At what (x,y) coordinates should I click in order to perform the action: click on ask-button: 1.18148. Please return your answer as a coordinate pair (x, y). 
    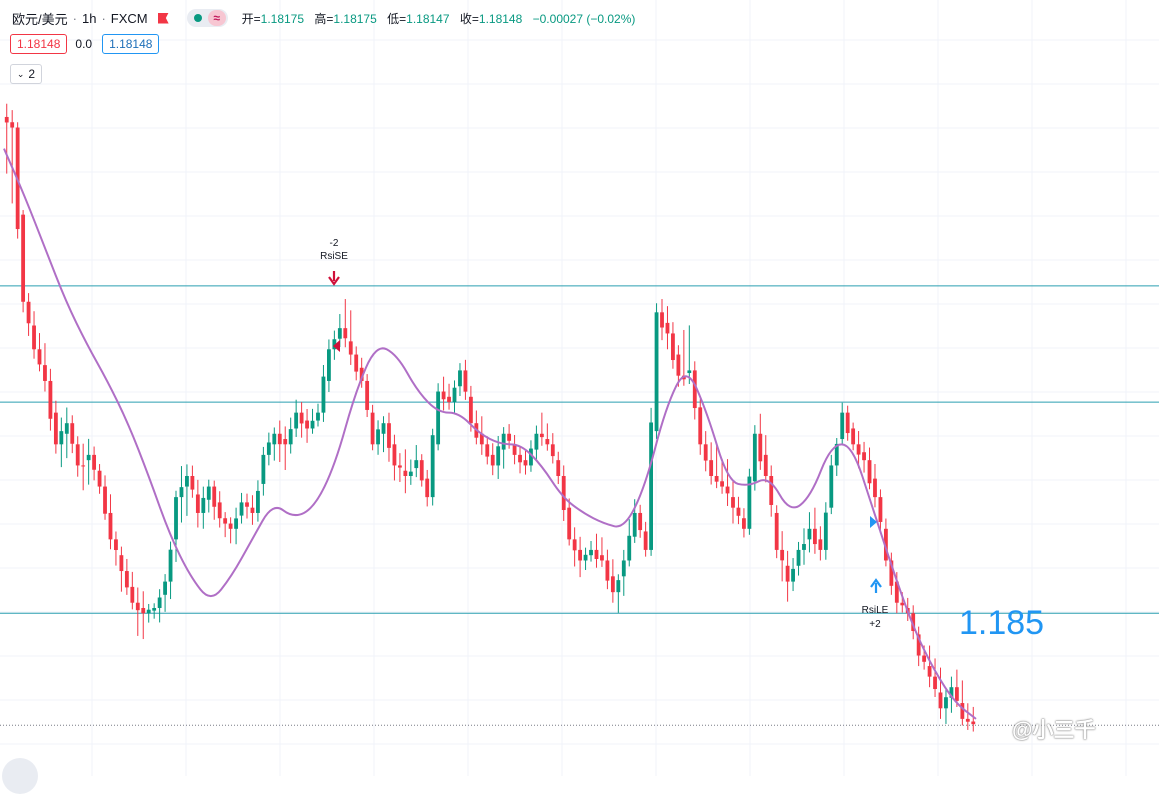
    Looking at the image, I should click on (131, 44).